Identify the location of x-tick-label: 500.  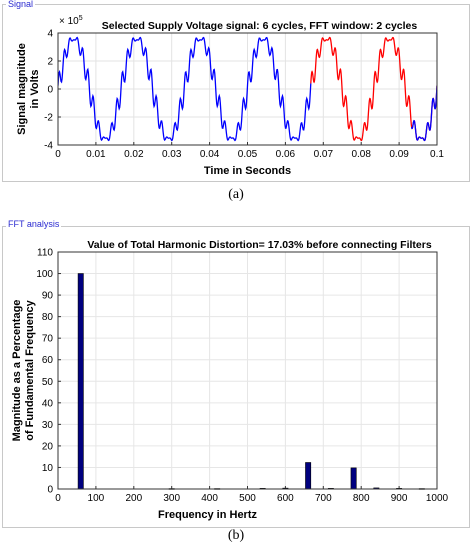
(247, 498).